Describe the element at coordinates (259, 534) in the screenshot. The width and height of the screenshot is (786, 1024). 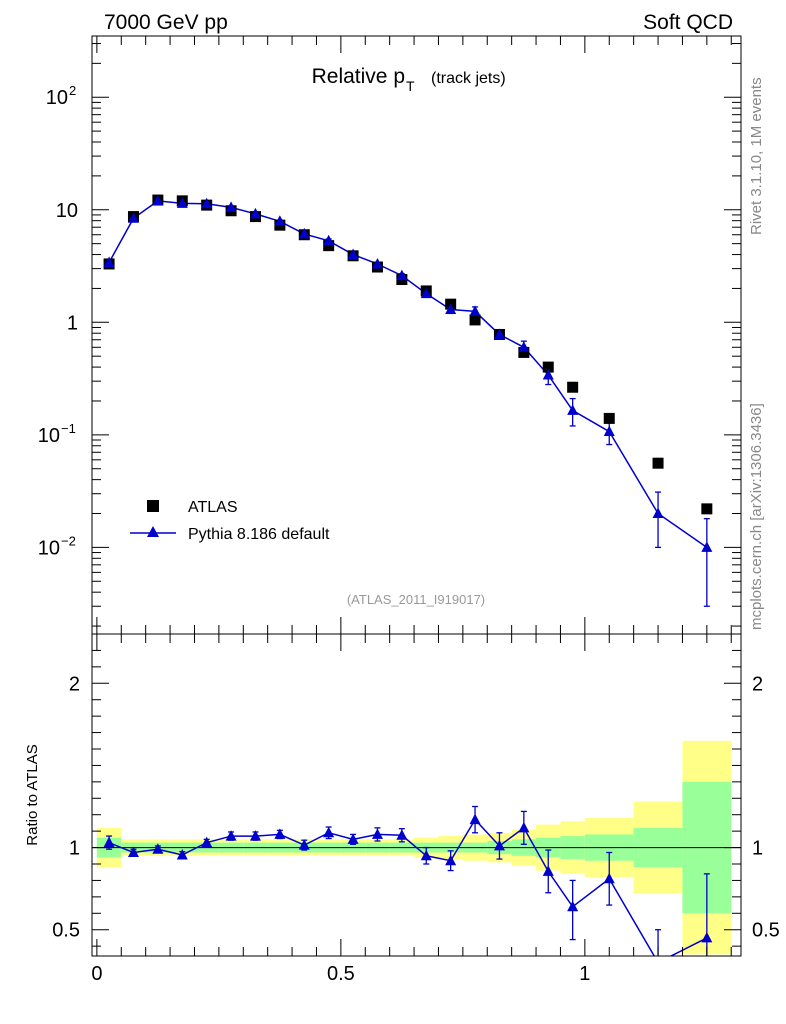
I see `legend-label-pythia: Pythia 8.186 default` at that location.